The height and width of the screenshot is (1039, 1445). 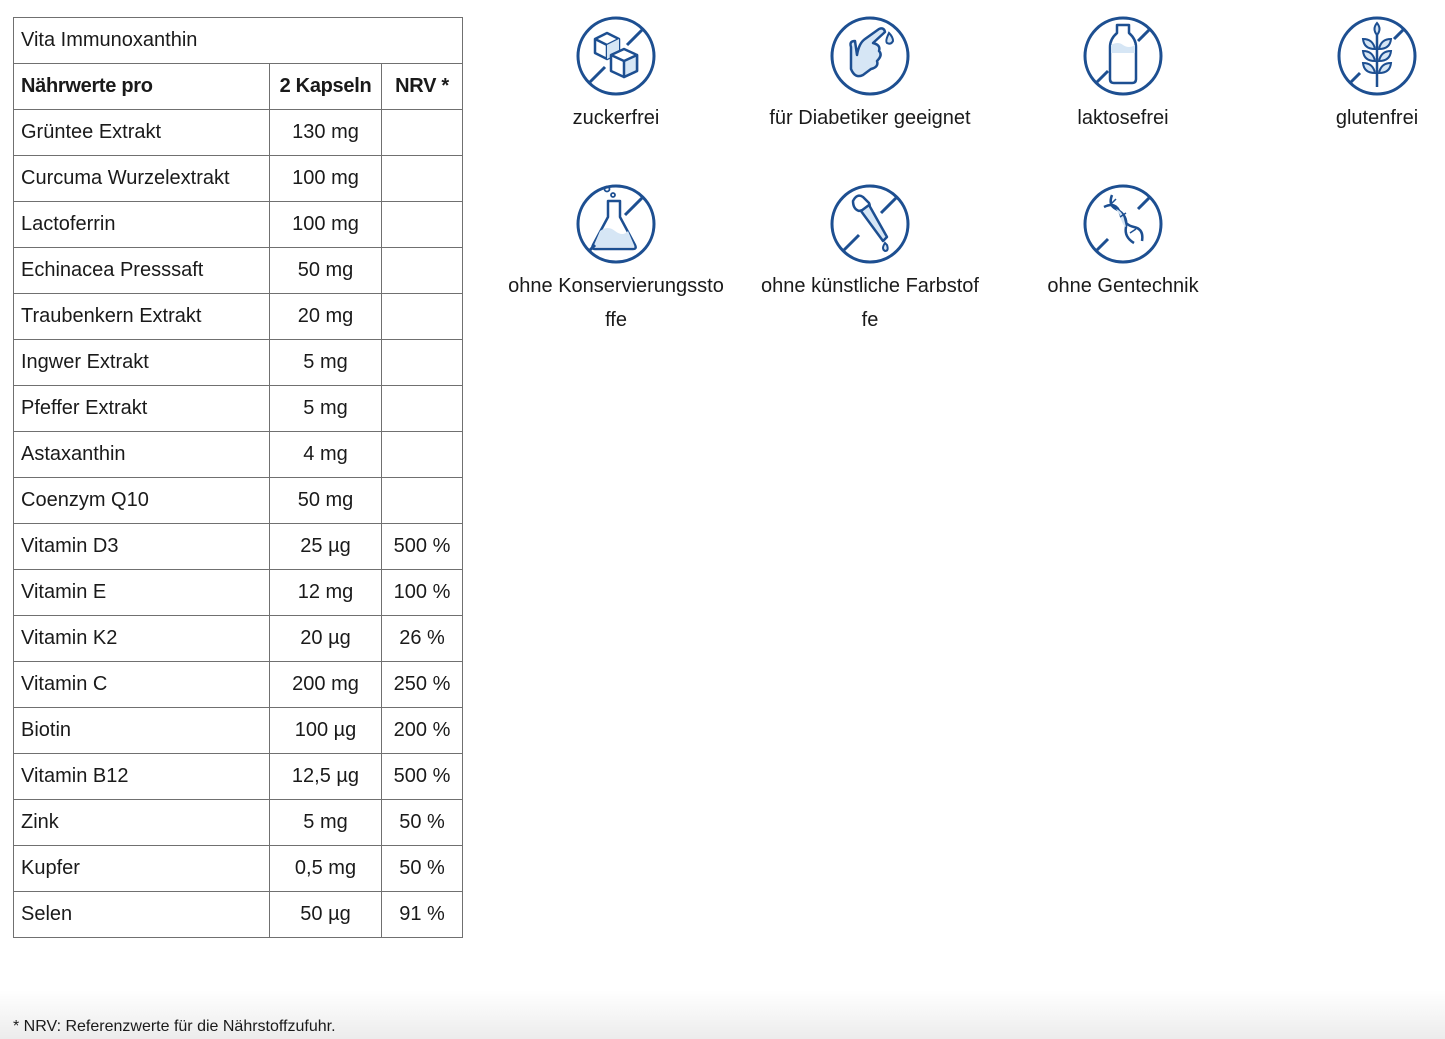 What do you see at coordinates (141, 270) in the screenshot?
I see `nutrient-name: Echinacea Presssaft` at bounding box center [141, 270].